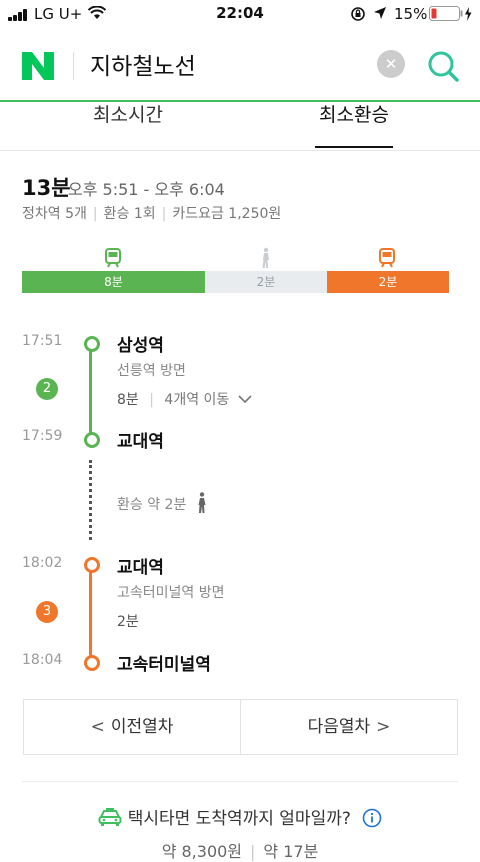 The image size is (480, 862). I want to click on orientation-lock-icon, so click(358, 14).